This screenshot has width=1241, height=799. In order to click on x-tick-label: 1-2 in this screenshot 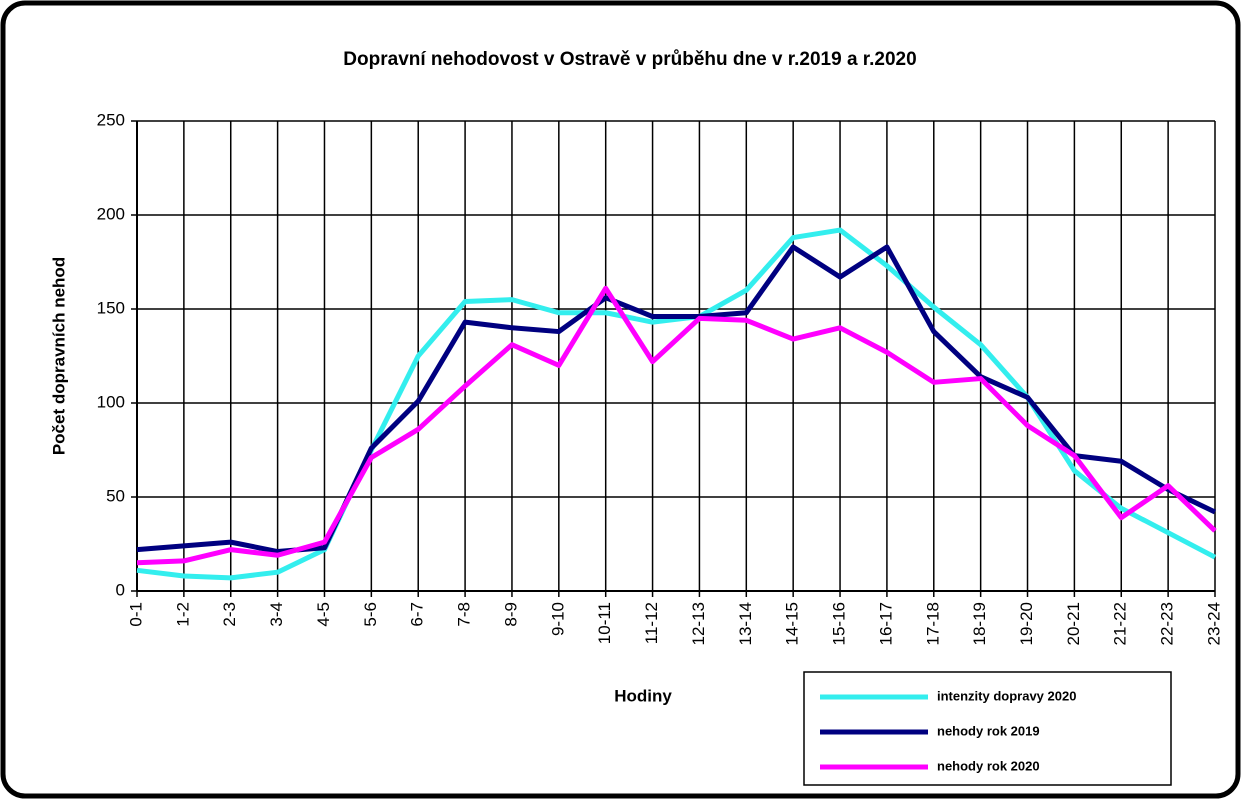, I will do `click(182, 614)`.